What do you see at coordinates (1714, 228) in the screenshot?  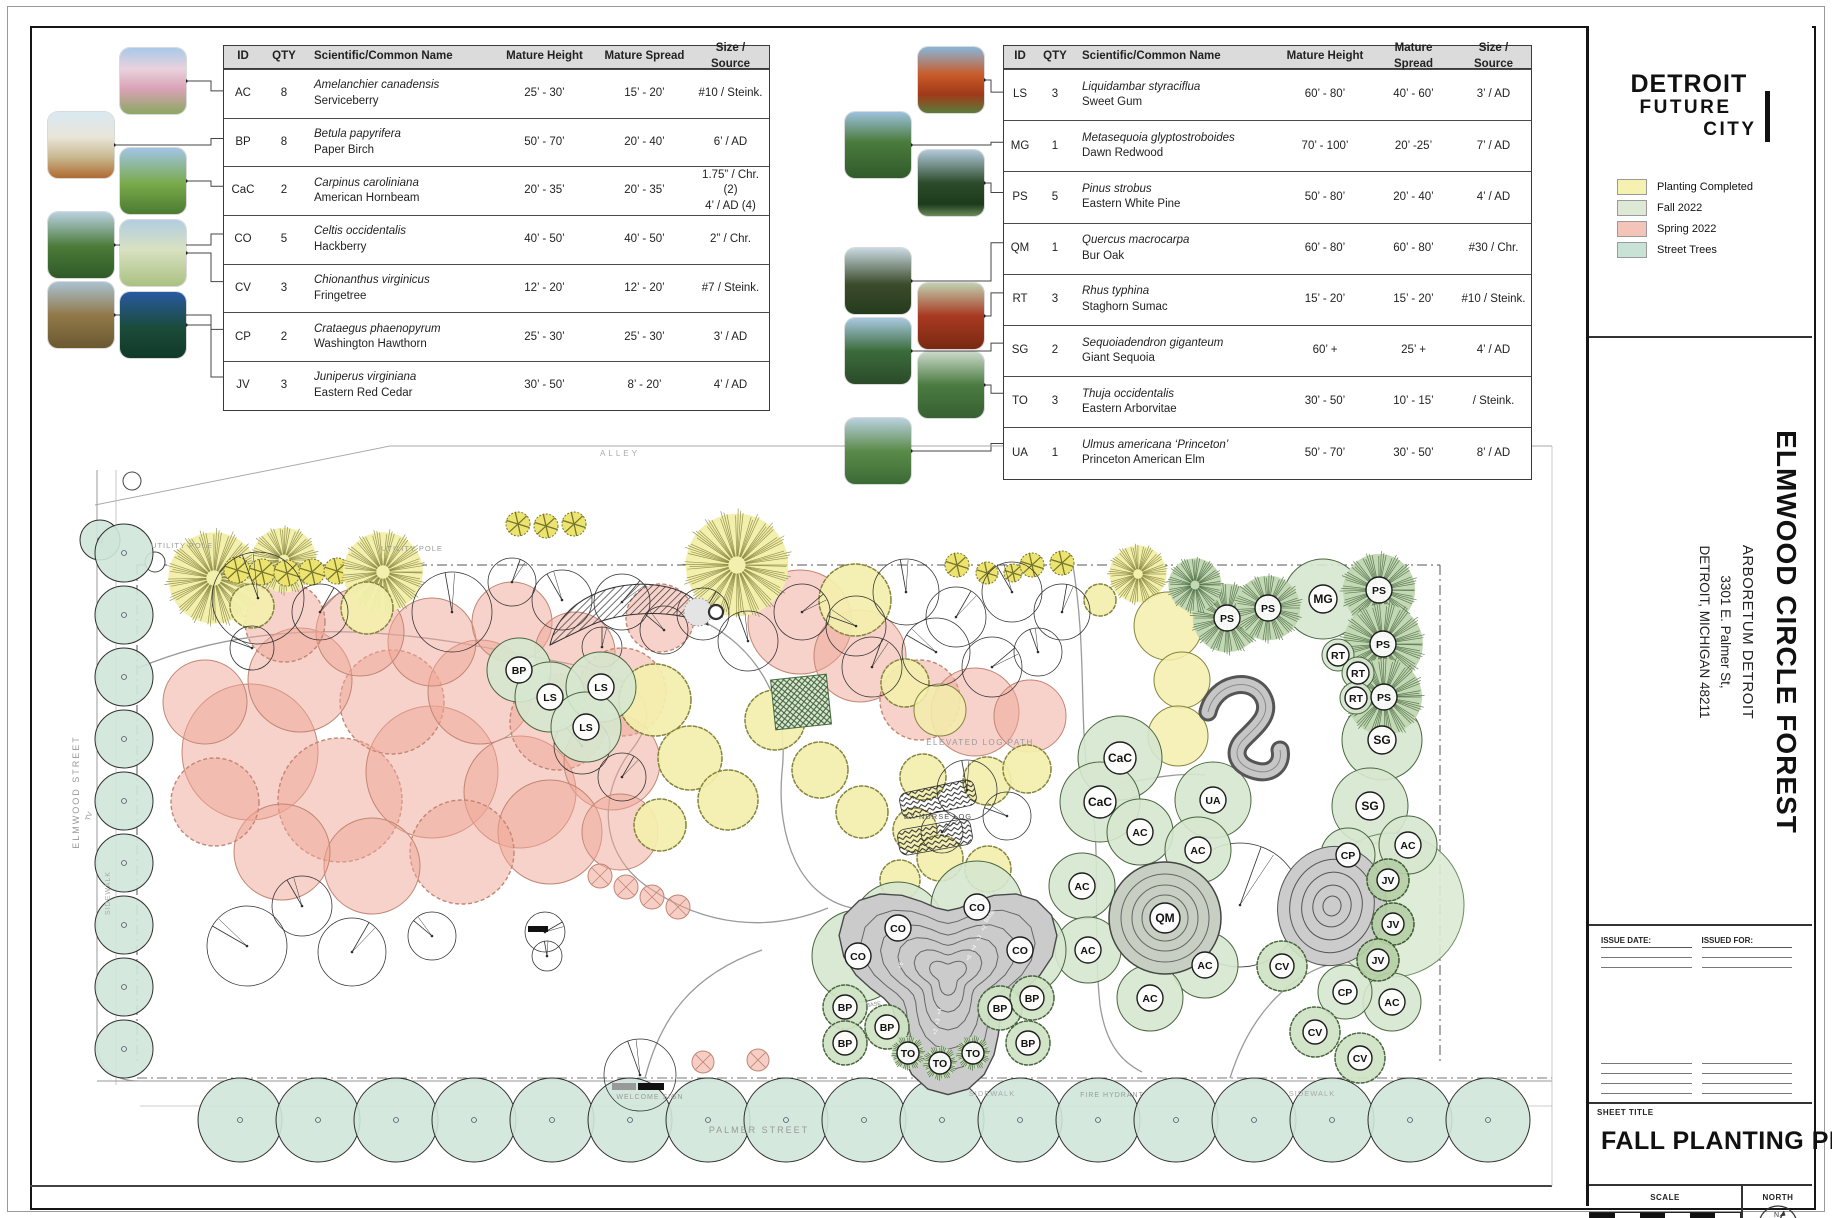 I see `legend-row: Spring 2022` at bounding box center [1714, 228].